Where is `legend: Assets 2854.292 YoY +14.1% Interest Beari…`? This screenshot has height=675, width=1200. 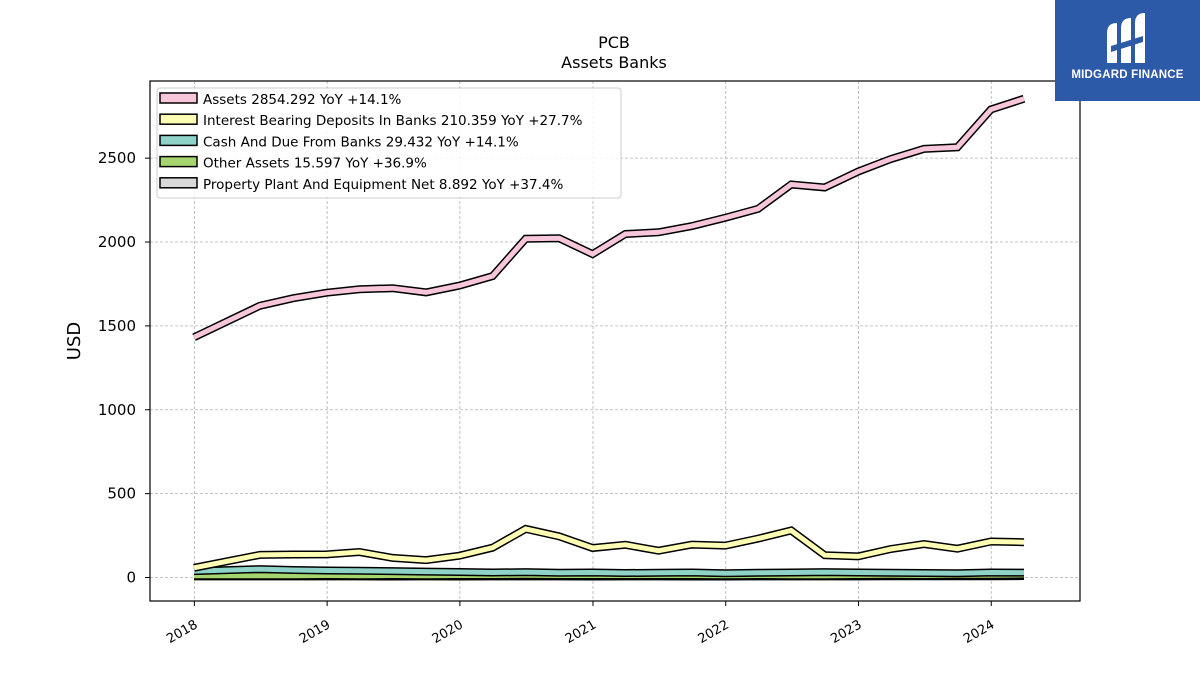 legend: Assets 2854.292 YoY +14.1% Interest Beari… is located at coordinates (389, 143).